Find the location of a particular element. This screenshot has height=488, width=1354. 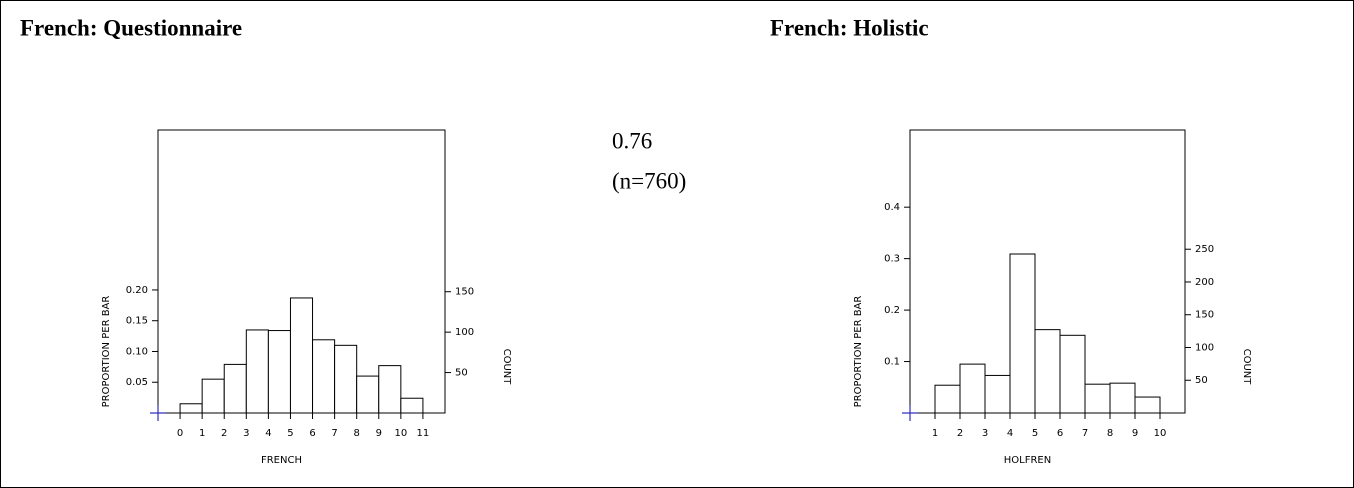

y-tick-label: 0.4 is located at coordinates (892, 207).